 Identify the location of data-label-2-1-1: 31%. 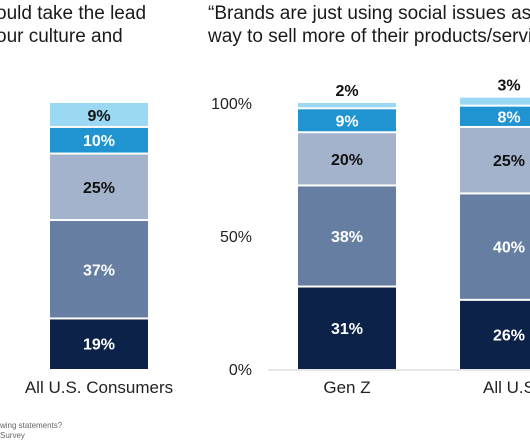
(347, 329).